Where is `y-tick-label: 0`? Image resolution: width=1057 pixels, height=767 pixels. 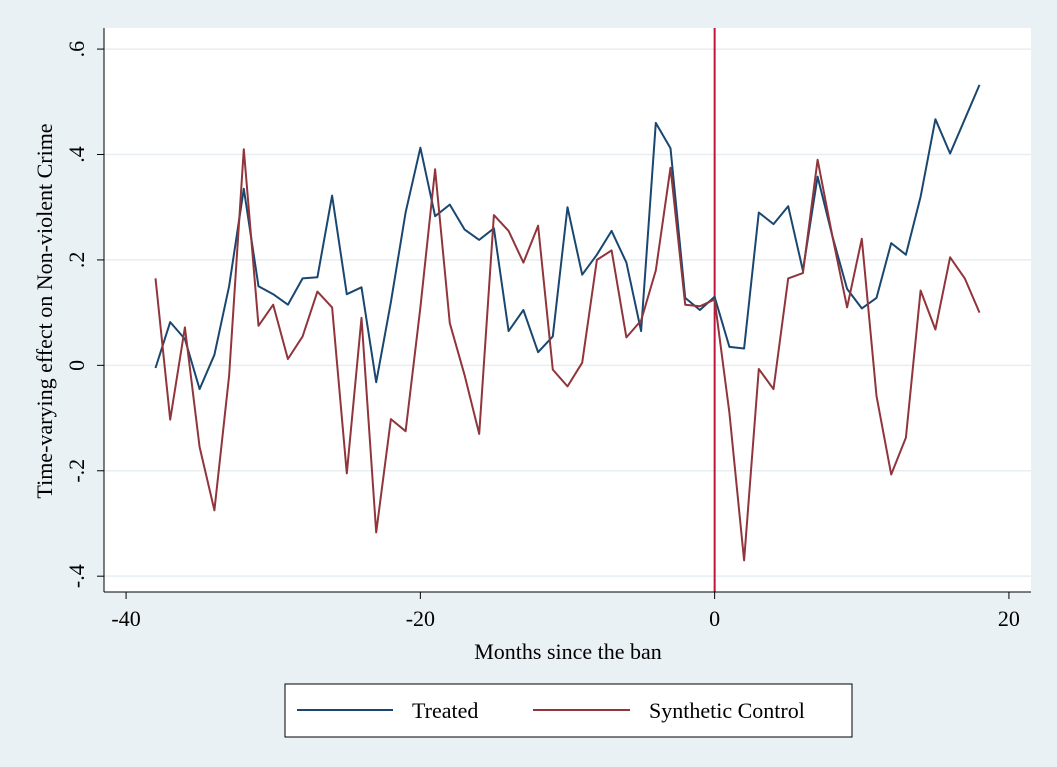 y-tick-label: 0 is located at coordinates (76, 365).